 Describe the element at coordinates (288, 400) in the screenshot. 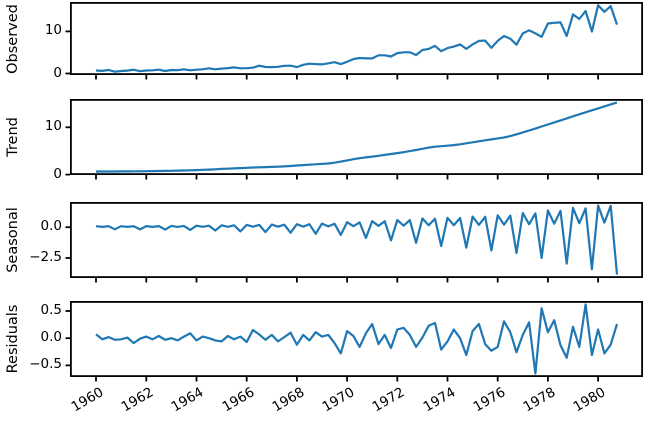

I see `x-tick-label: 1968` at that location.